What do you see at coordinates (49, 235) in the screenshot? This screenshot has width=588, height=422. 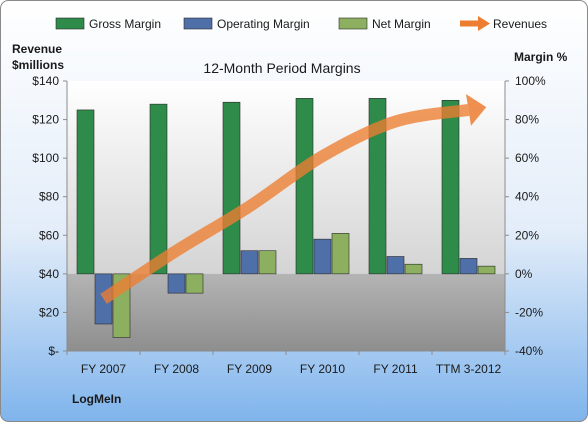 I see `left-tick-label: $60` at bounding box center [49, 235].